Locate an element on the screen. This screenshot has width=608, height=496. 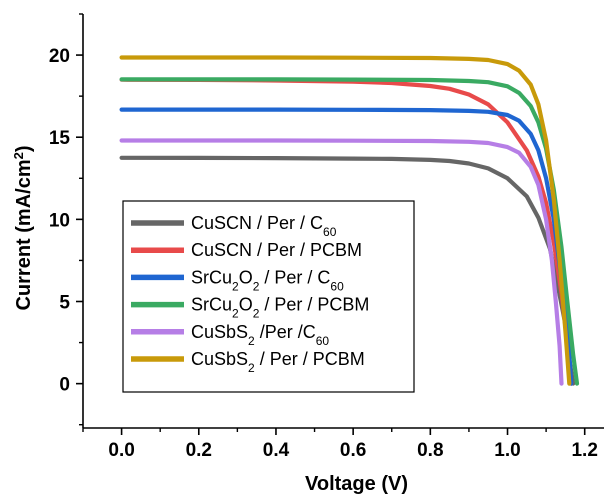
legend-label: CuSCN / Per / C60 is located at coordinates (264, 226).